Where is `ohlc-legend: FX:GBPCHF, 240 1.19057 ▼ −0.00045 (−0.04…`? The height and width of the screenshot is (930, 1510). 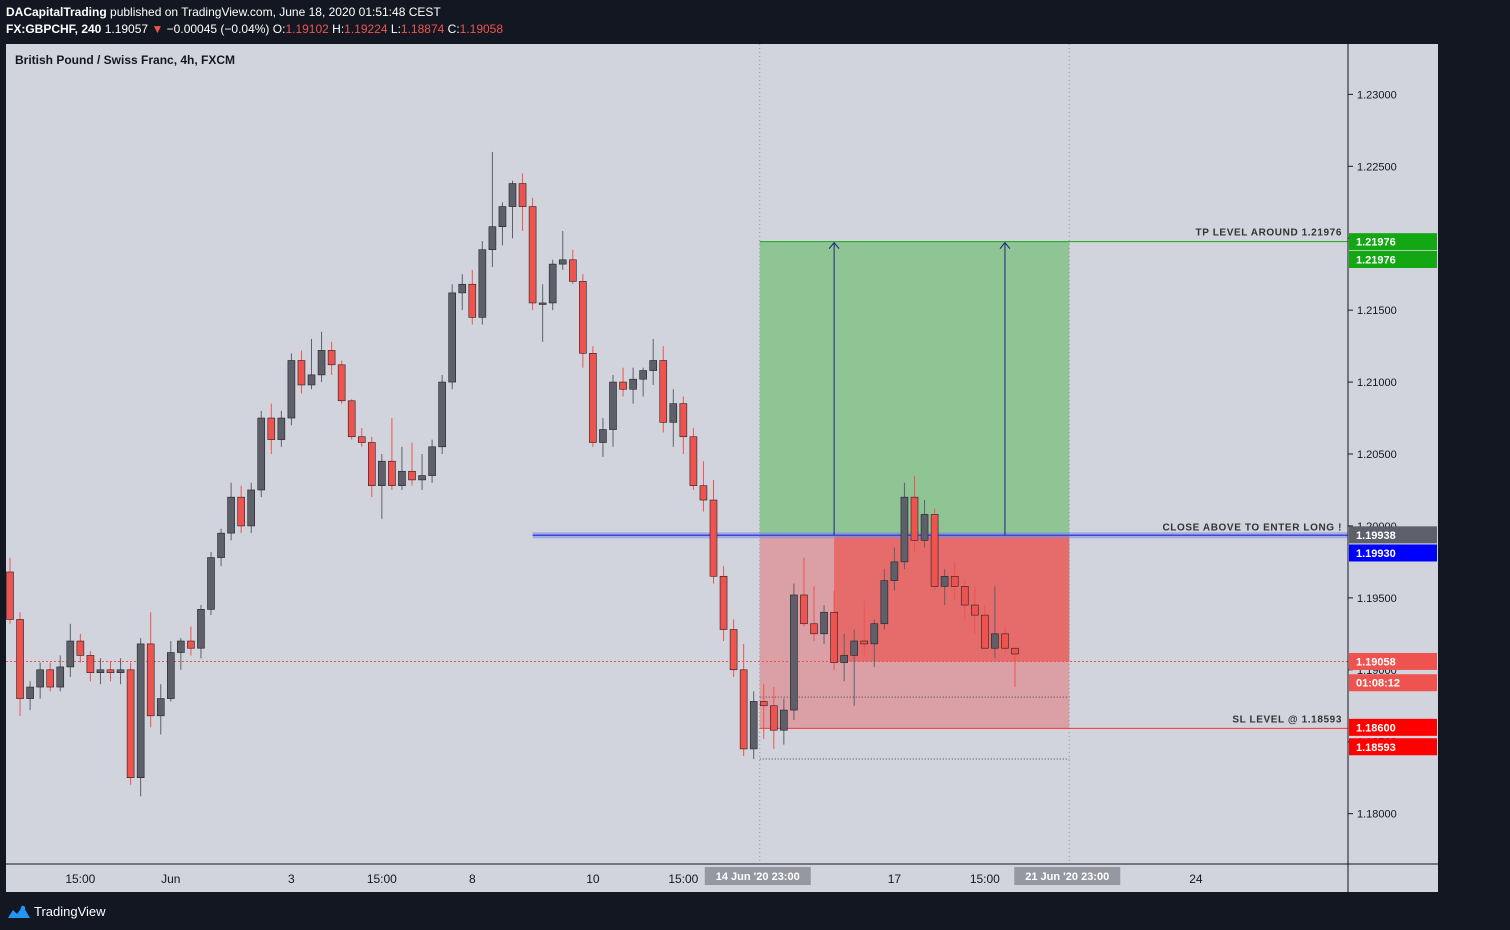
ohlc-legend: FX:GBPCHF, 240 1.19057 ▼ −0.00045 (−0.04… is located at coordinates (254, 29).